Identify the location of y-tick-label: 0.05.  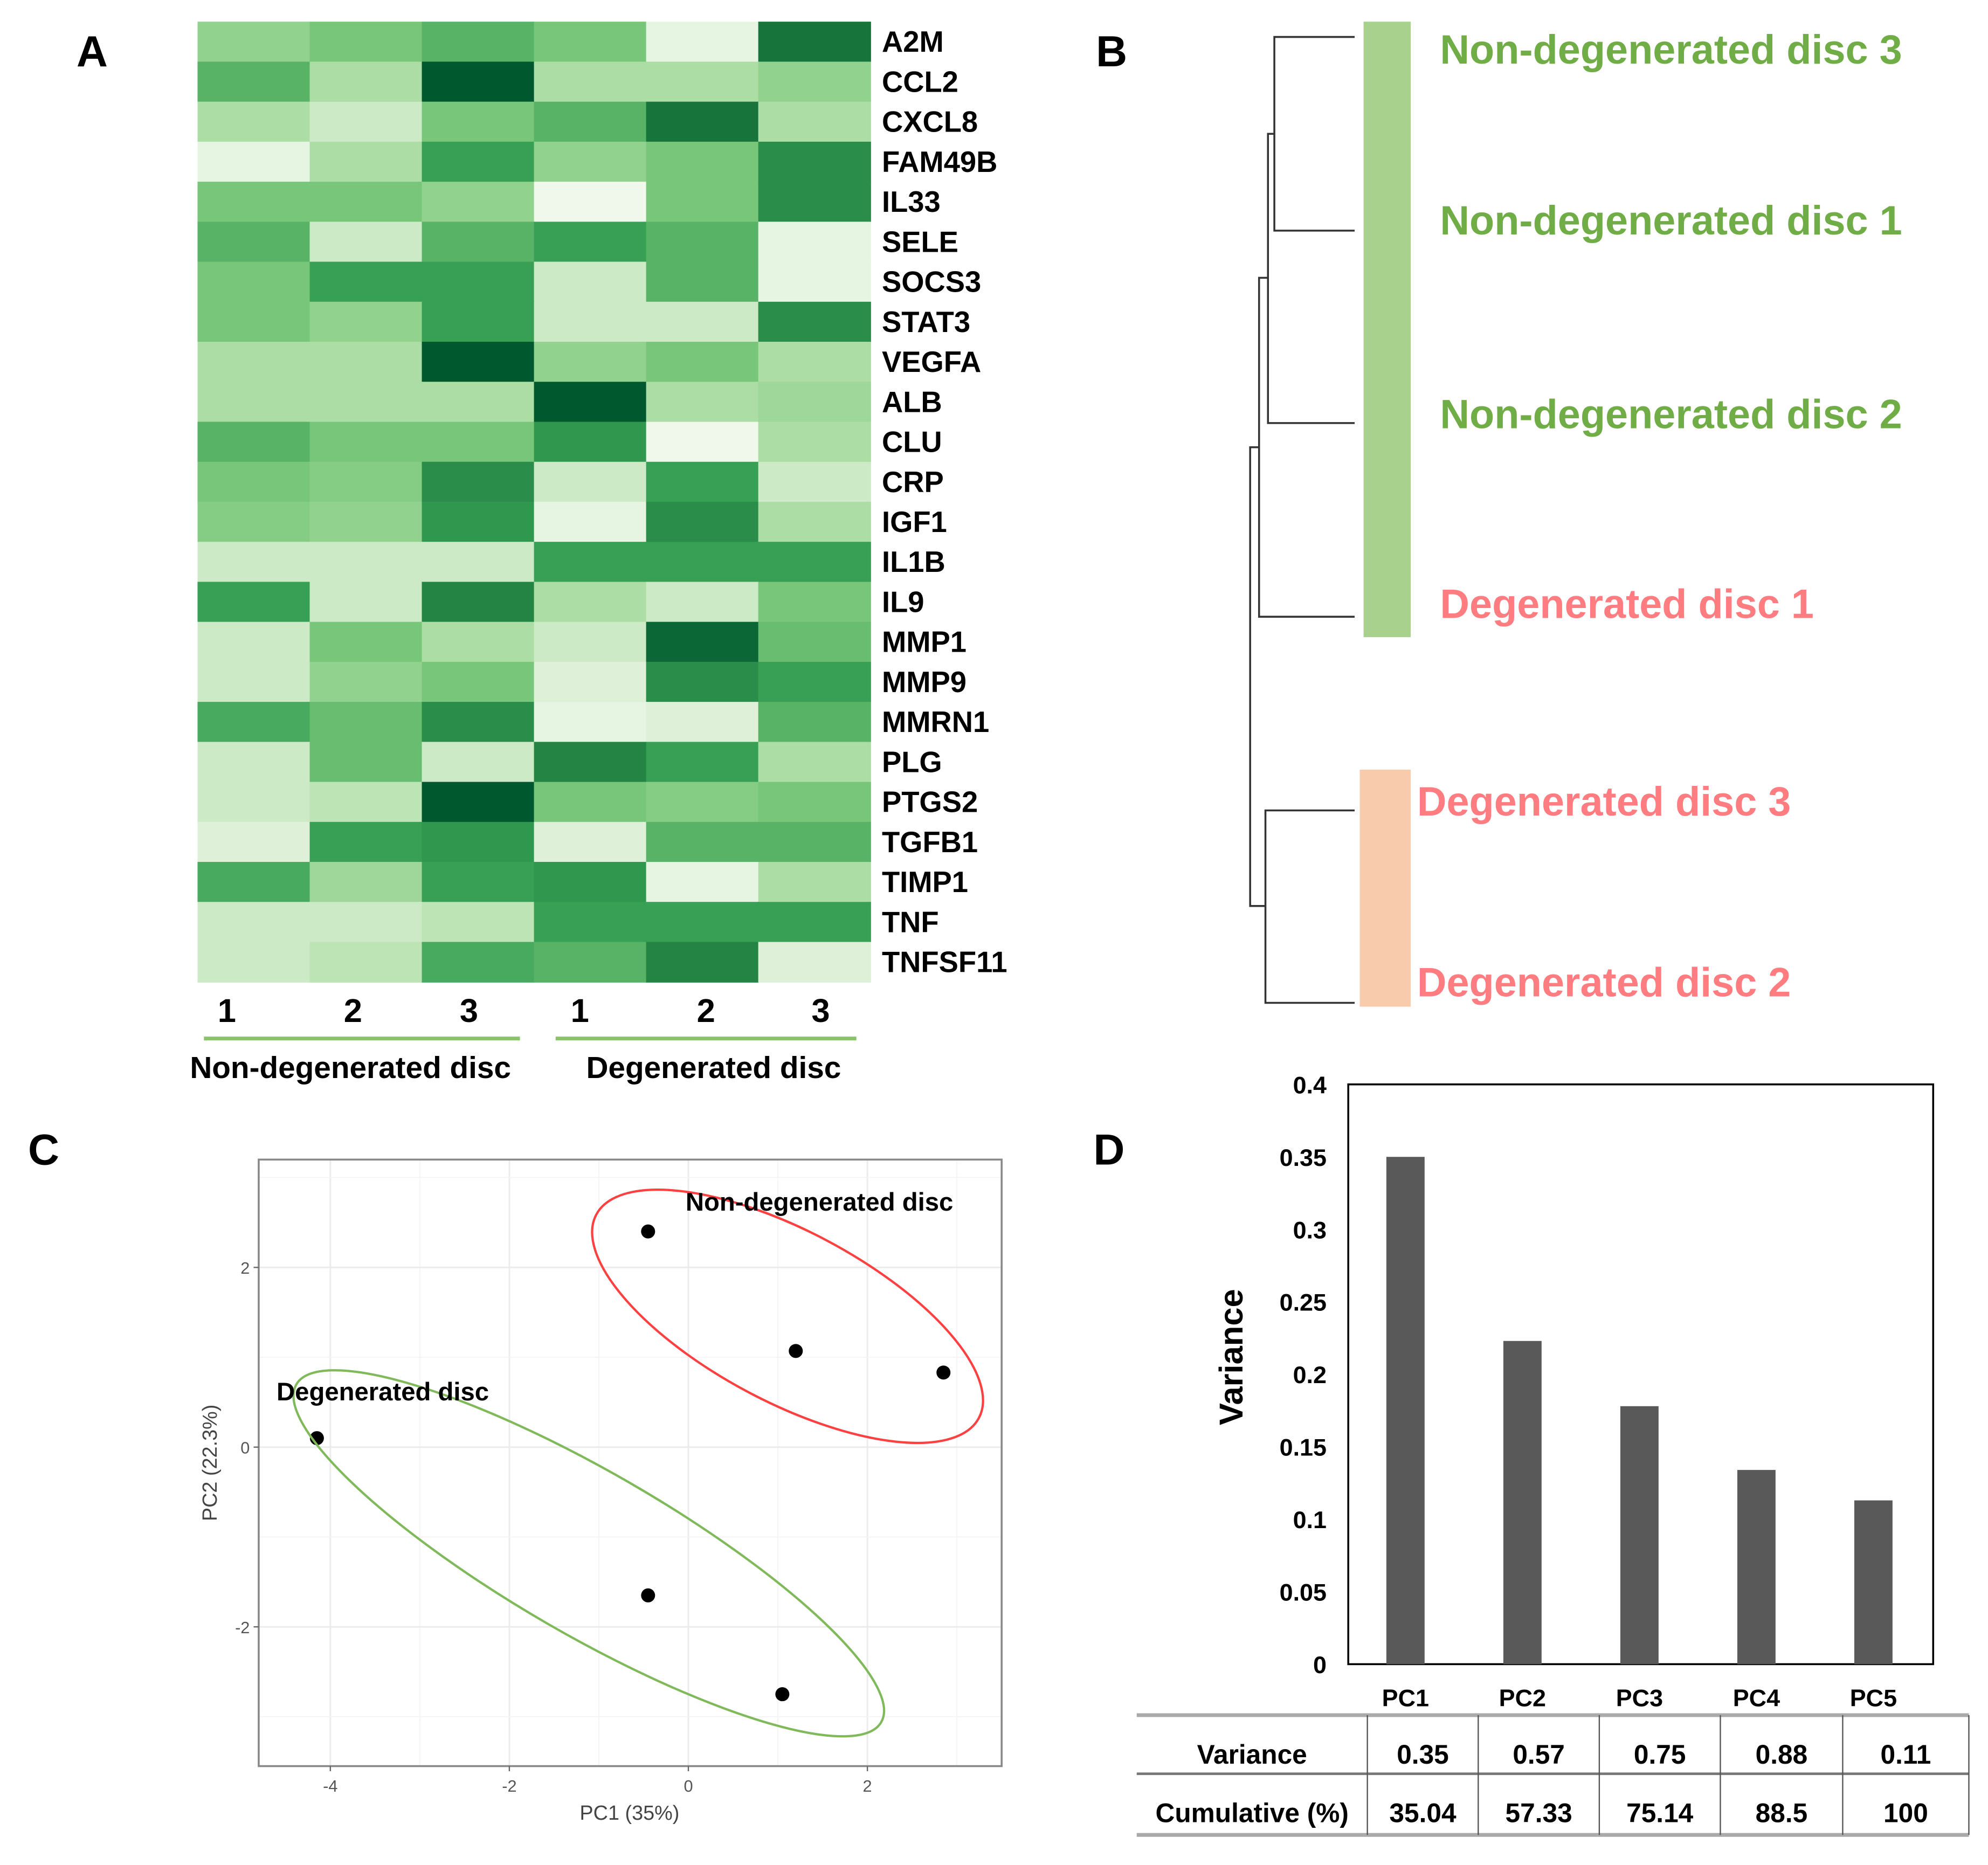
(1303, 1592).